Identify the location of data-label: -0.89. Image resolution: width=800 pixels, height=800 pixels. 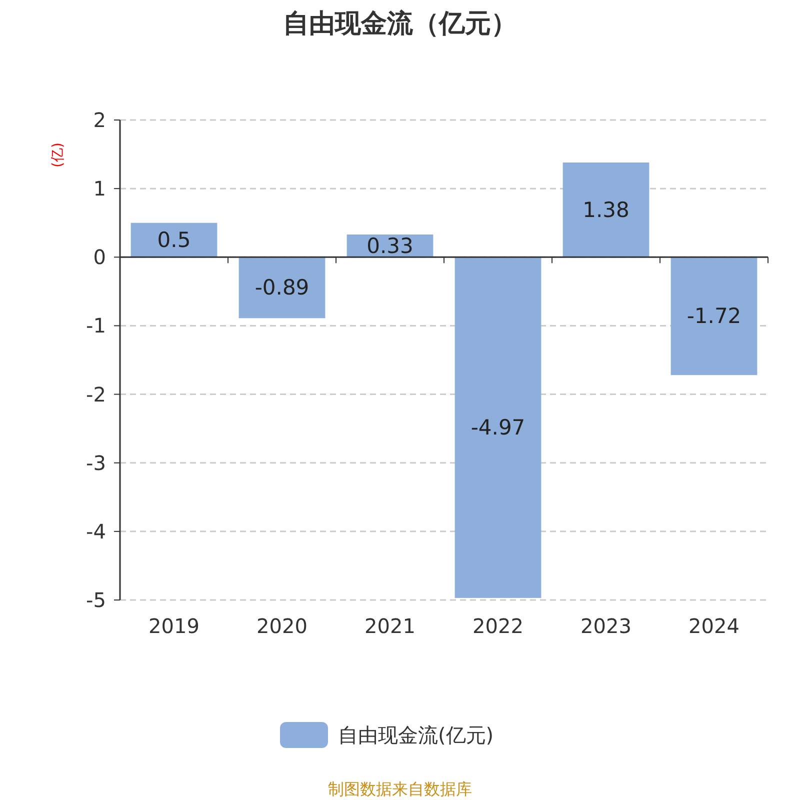
(282, 288).